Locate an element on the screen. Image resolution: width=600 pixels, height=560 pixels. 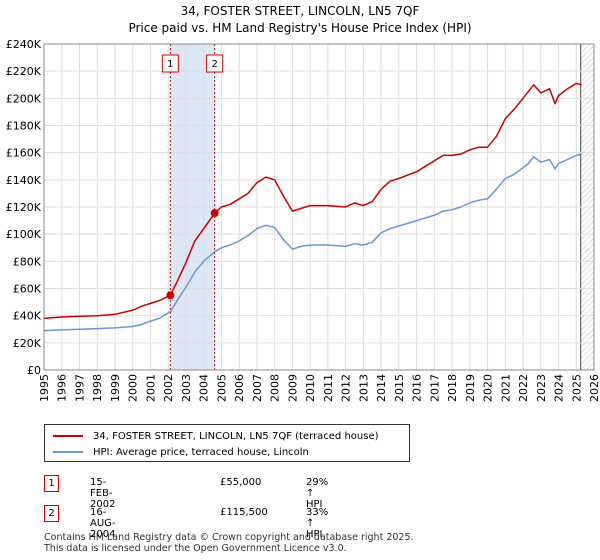
transaction-price: £115,500 is located at coordinates (244, 512).